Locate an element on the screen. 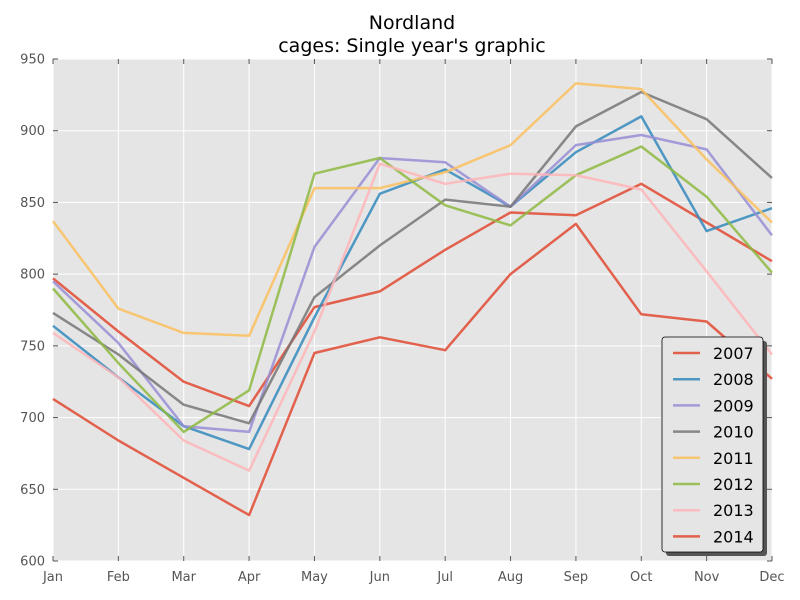 This screenshot has width=800, height=600. y-tick-label: 600 is located at coordinates (32, 562).